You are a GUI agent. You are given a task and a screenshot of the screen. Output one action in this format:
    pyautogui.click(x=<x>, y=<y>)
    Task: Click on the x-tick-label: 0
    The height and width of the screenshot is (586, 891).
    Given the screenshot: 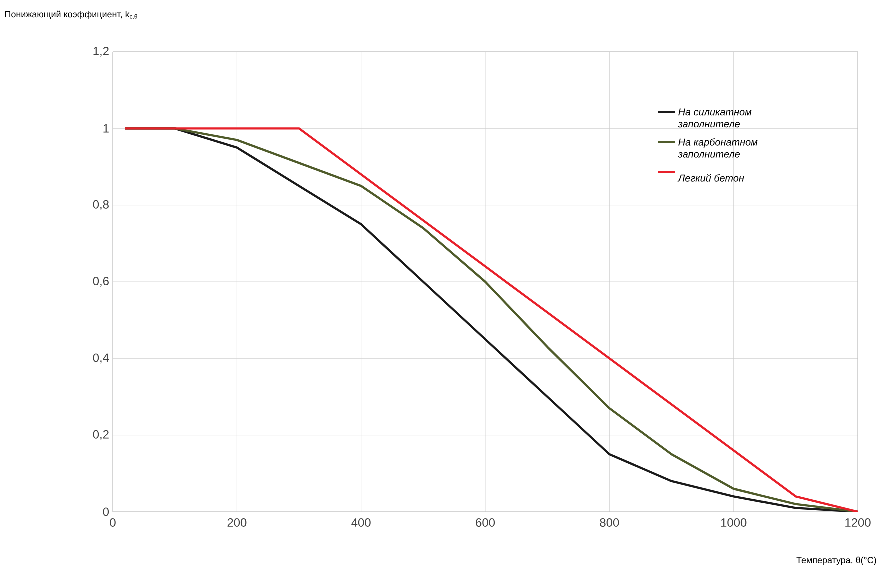 What is the action you would take?
    pyautogui.click(x=113, y=522)
    